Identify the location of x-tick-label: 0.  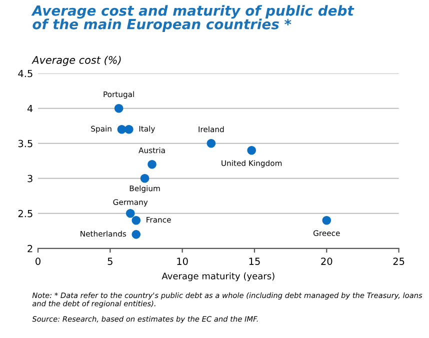
(38, 261).